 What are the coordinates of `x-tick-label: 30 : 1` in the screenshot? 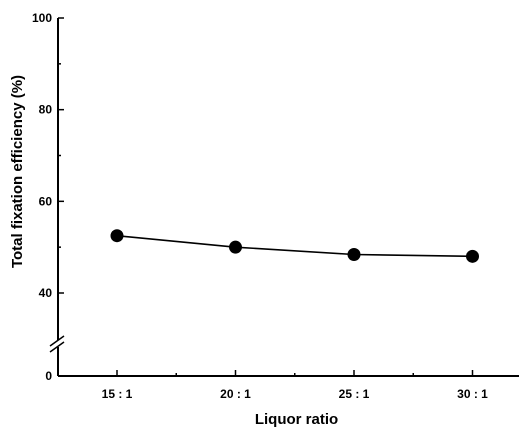 It's located at (472, 394).